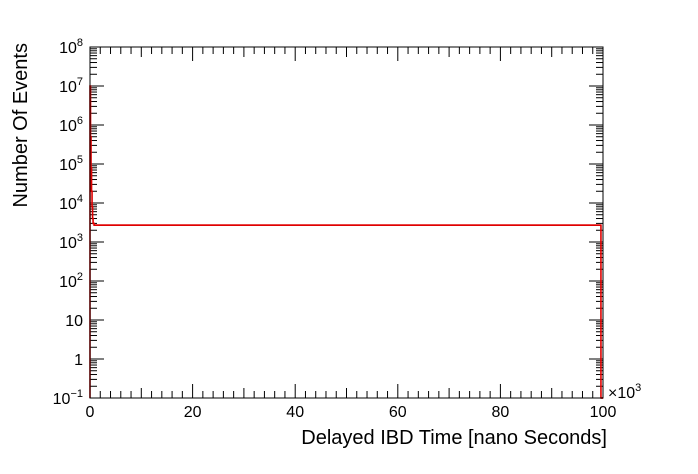 Image resolution: width=698 pixels, height=474 pixels. Describe the element at coordinates (603, 412) in the screenshot. I see `x-tick-label: 100` at that location.